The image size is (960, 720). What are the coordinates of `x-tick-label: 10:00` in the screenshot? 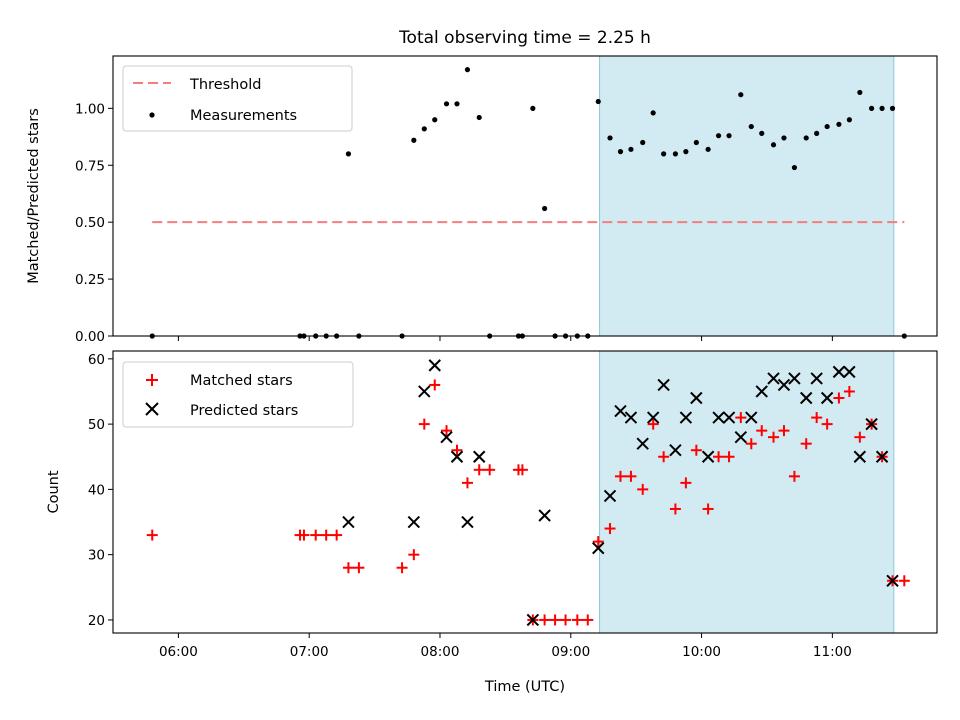 It's located at (701, 652).